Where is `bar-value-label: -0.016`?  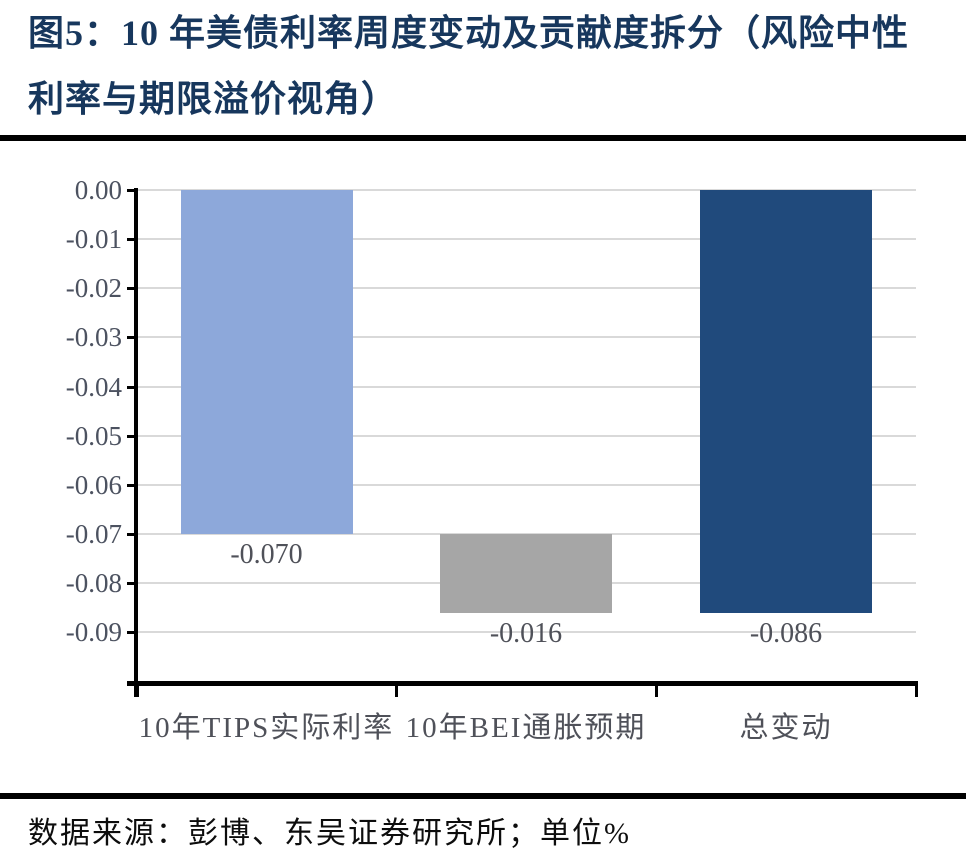
bar-value-label: -0.016 is located at coordinates (526, 633).